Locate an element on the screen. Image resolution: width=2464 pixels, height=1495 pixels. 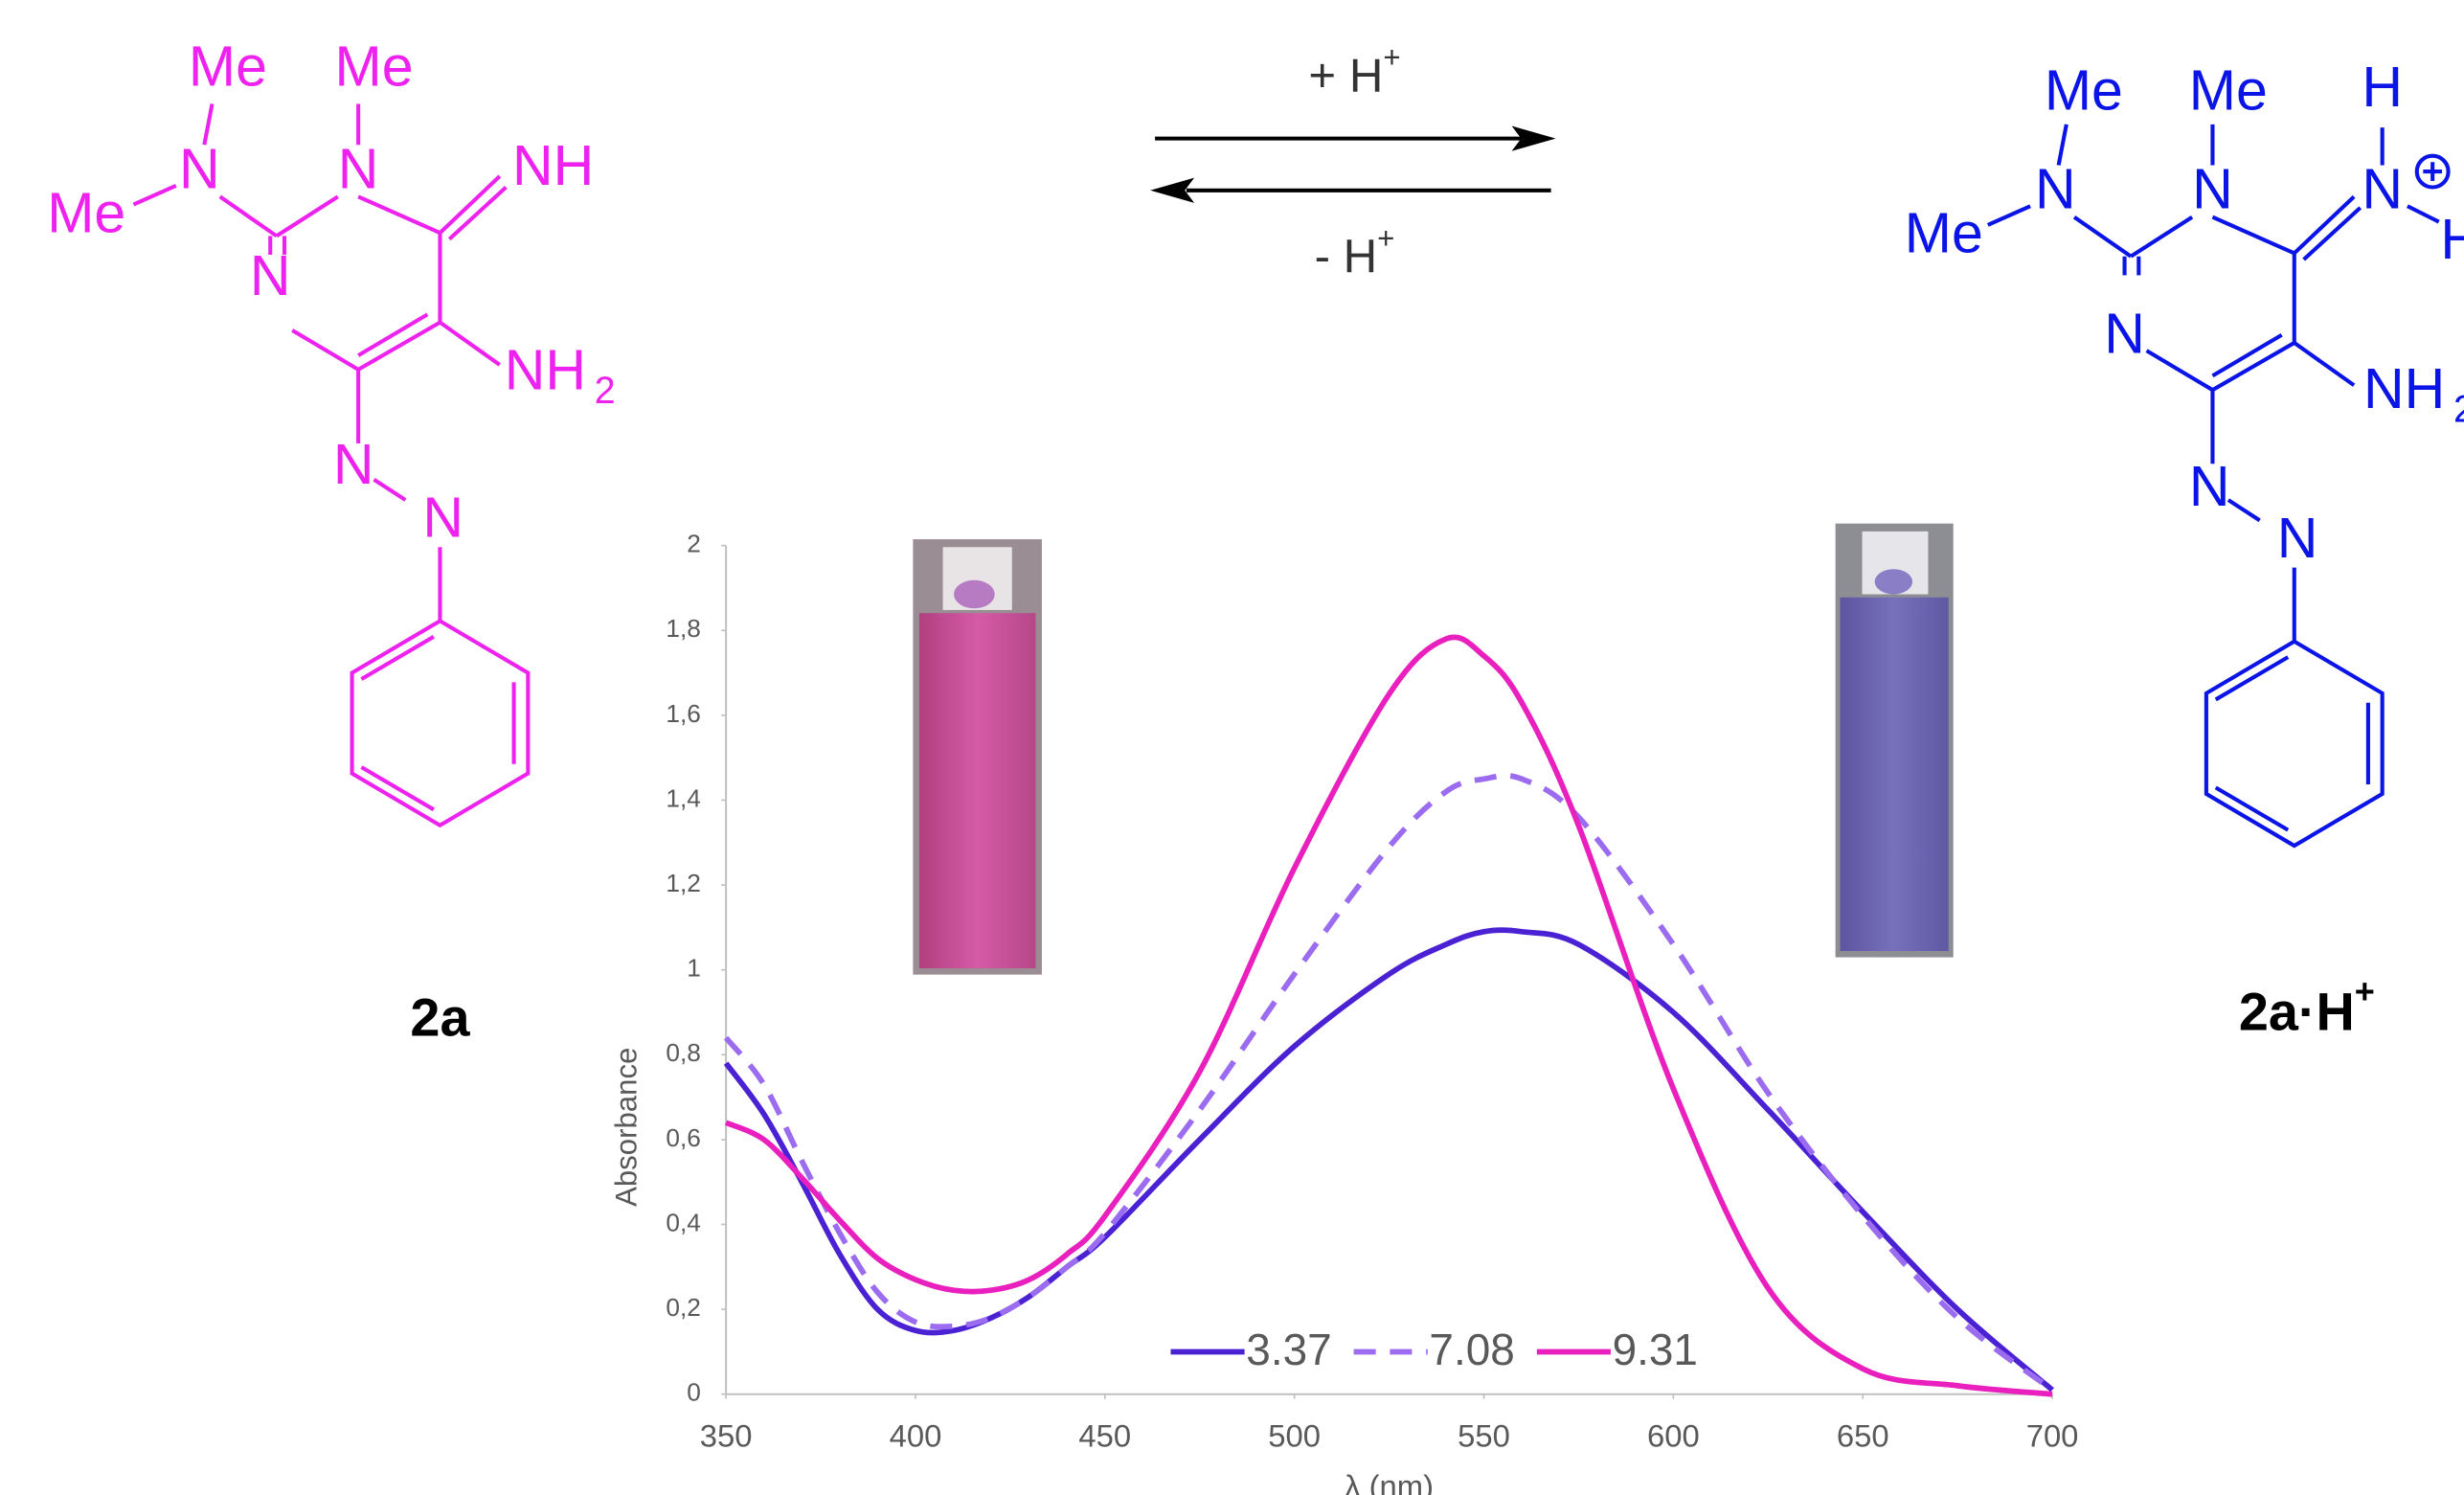
label: - H is located at coordinates (1346, 257).